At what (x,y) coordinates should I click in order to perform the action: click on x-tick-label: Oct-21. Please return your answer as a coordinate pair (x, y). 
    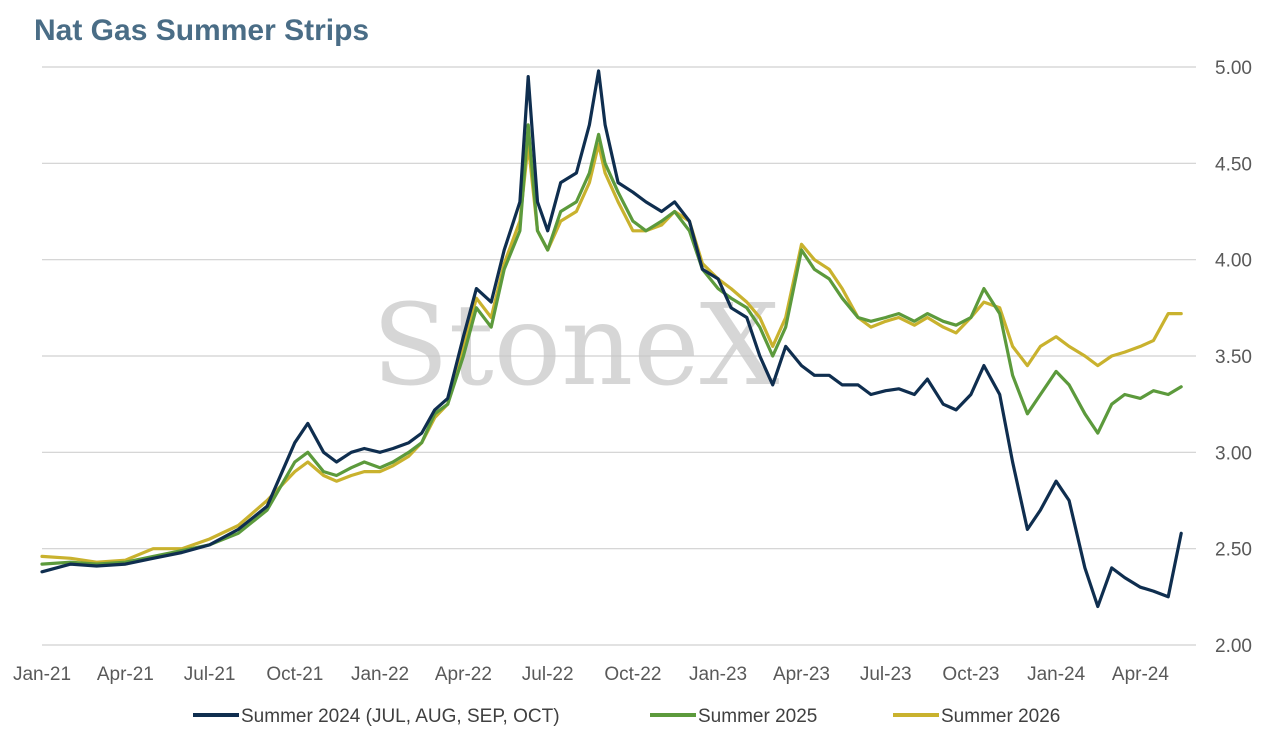
    Looking at the image, I should click on (294, 674).